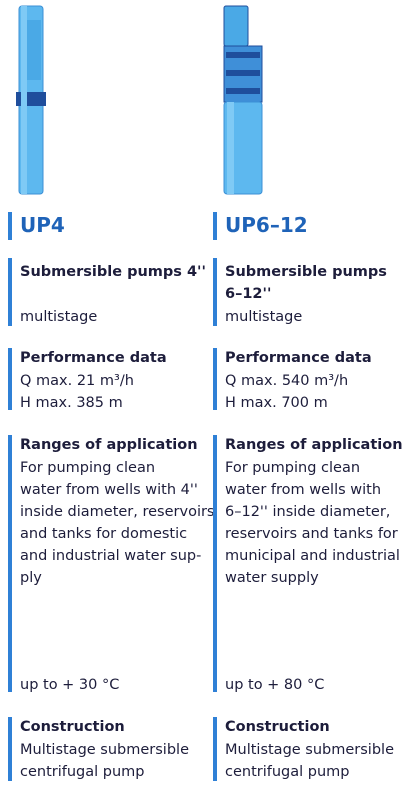 Image resolution: width=409 pixels, height=789 pixels. What do you see at coordinates (311, 534) in the screenshot?
I see `application-line: reservoirs and tanks for` at bounding box center [311, 534].